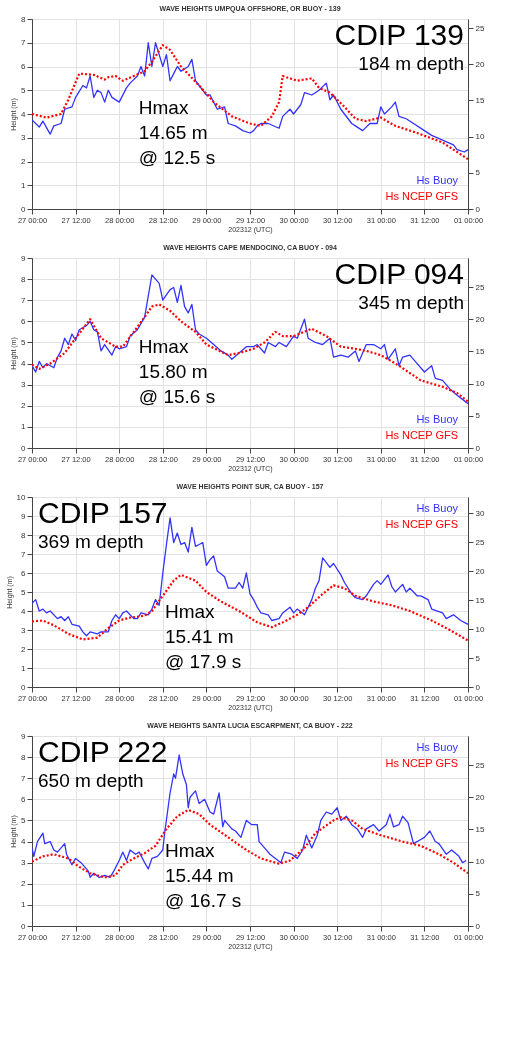 The image size is (513, 1037). What do you see at coordinates (177, 157) in the screenshot?
I see `annotation: @ 12.5 s` at bounding box center [177, 157].